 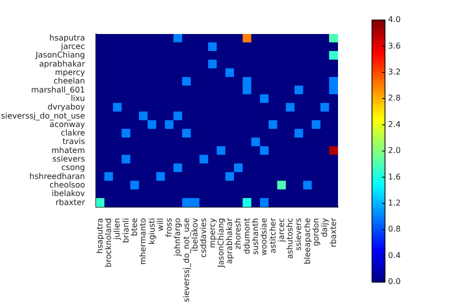 I want to click on y-tick-label: dvryaboy, so click(x=67, y=107).